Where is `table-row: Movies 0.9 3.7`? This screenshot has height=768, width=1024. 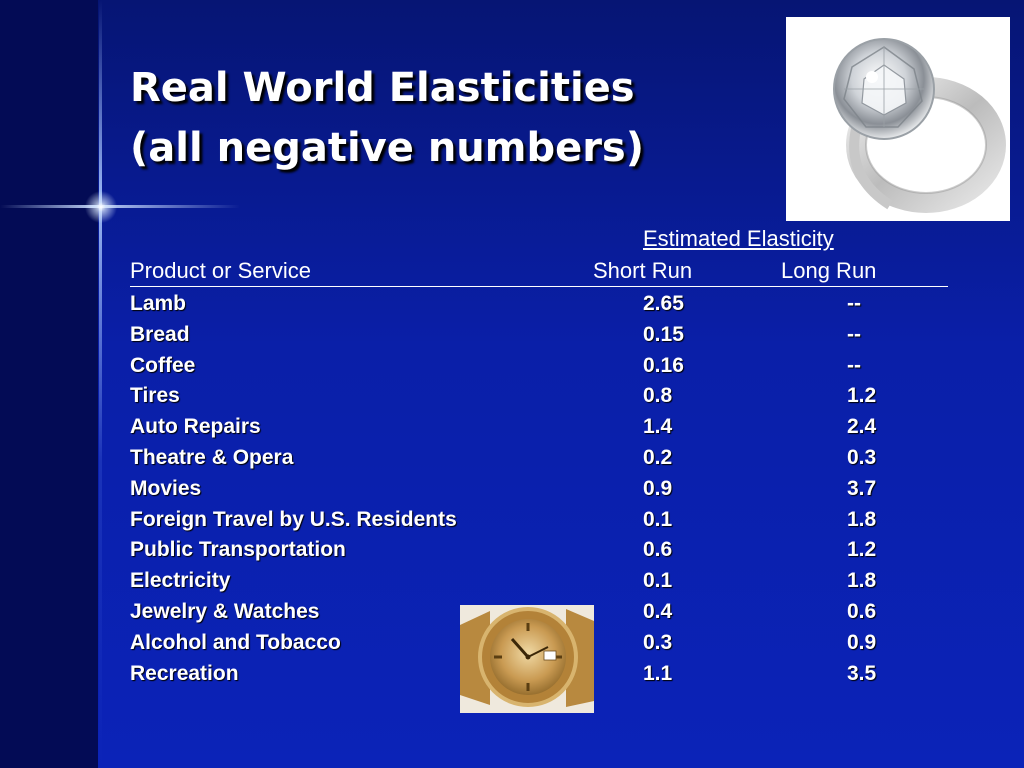
table-row: Movies 0.9 3.7 is located at coordinates (540, 489).